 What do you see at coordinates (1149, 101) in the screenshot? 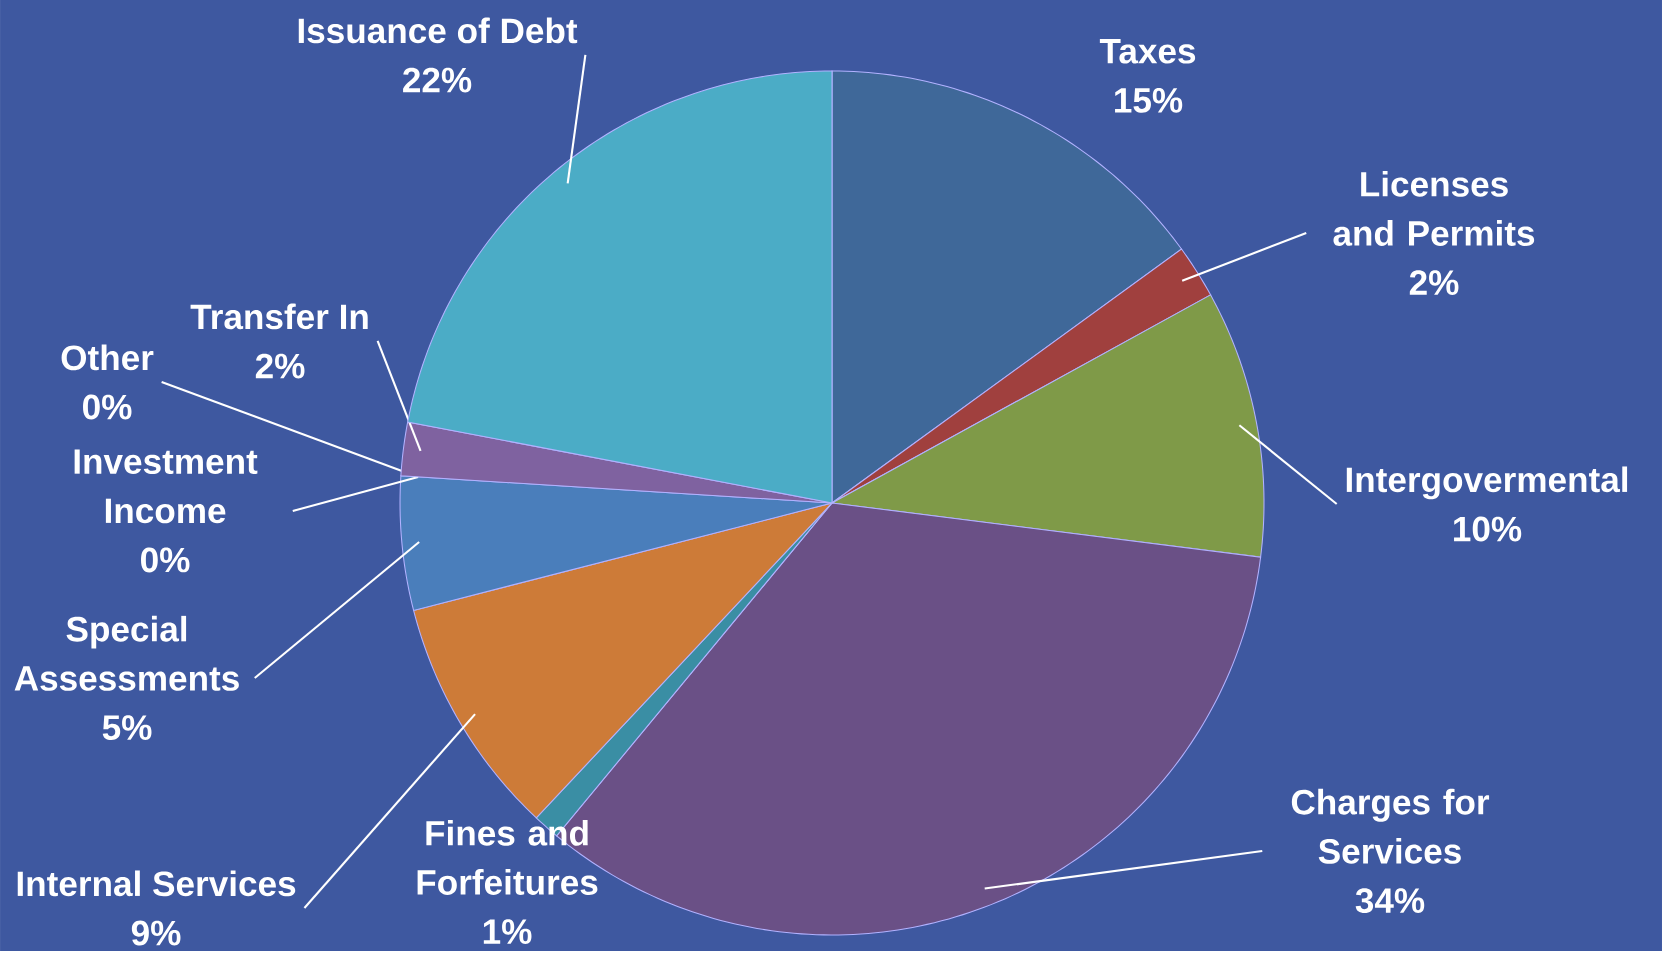
I see `data-label: 15%` at bounding box center [1149, 101].